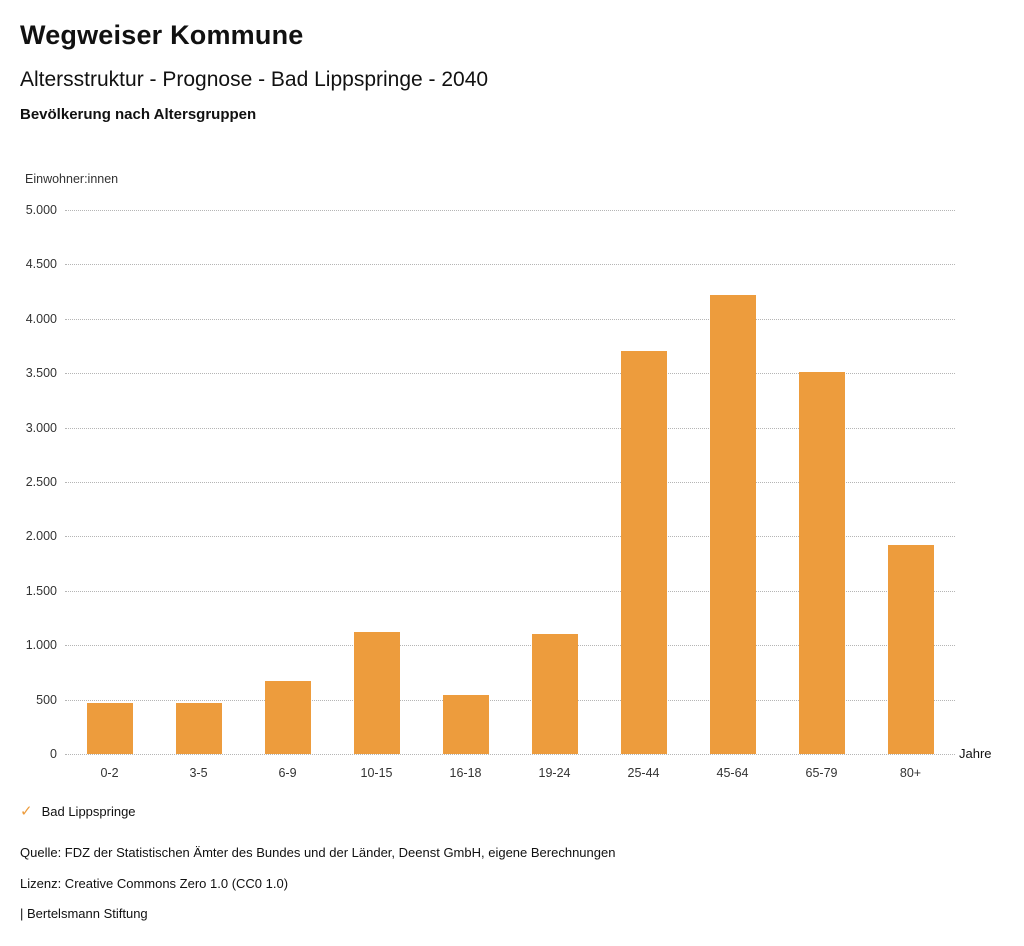 The image size is (1024, 946). I want to click on attribution-text: | Bertelsmann Stiftung, so click(84, 913).